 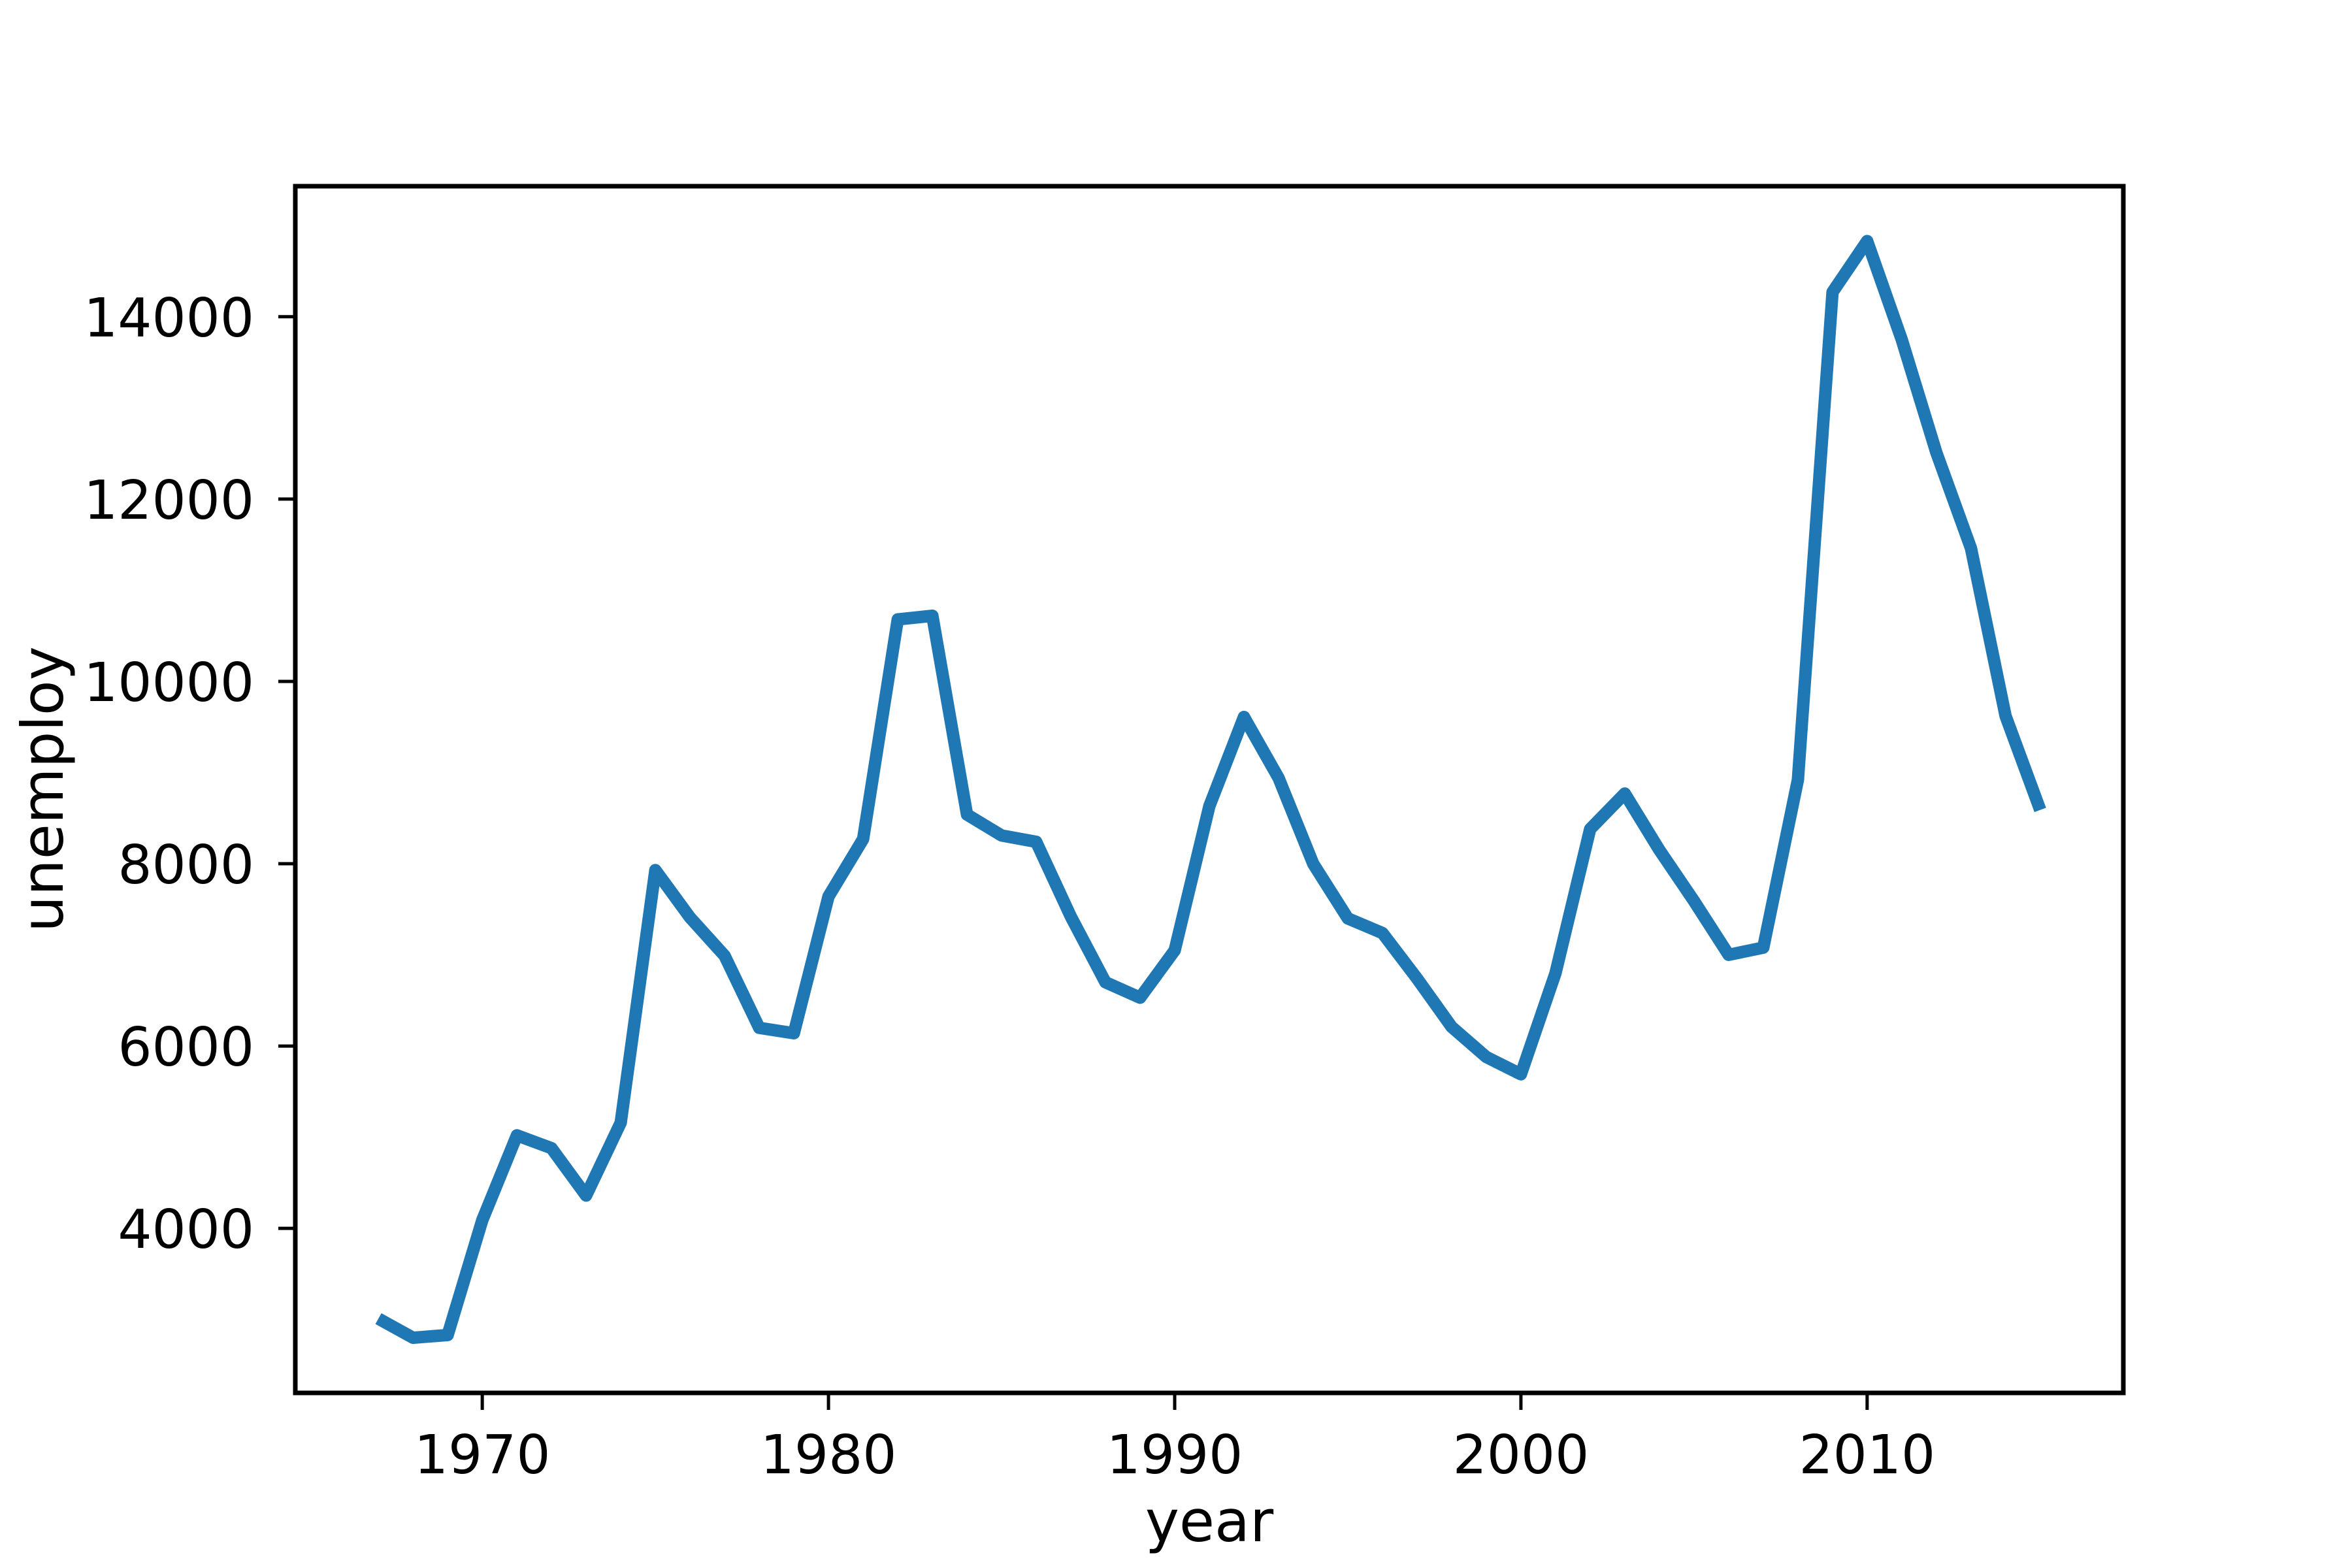 I want to click on y-tick-label: 12000, so click(x=169, y=501).